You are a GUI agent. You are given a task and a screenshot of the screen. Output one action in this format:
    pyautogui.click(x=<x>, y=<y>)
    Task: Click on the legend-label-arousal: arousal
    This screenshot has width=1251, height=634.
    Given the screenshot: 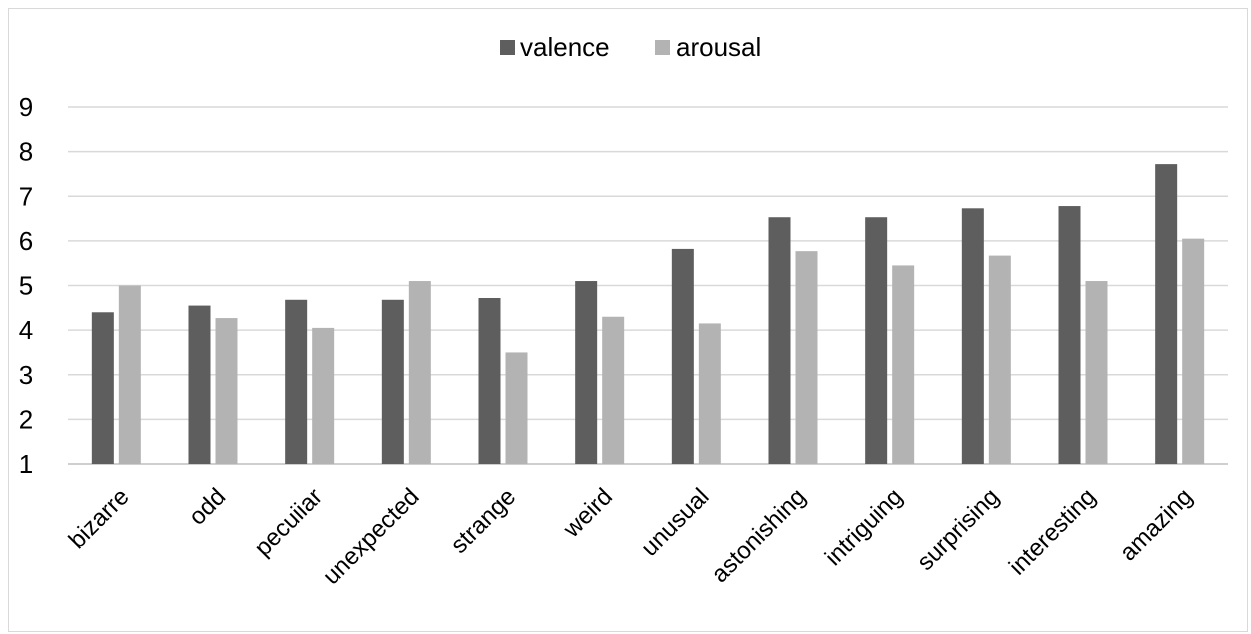 What is the action you would take?
    pyautogui.click(x=718, y=47)
    